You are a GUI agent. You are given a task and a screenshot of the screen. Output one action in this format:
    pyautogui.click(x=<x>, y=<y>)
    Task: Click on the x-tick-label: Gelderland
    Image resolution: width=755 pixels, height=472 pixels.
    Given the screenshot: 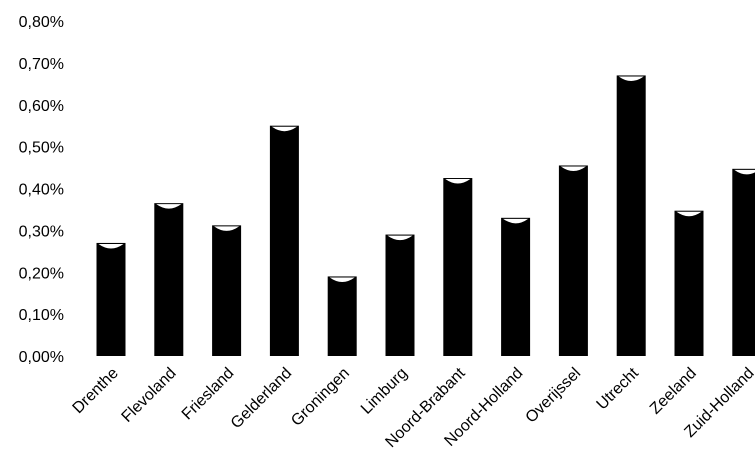 What is the action you would take?
    pyautogui.click(x=261, y=398)
    